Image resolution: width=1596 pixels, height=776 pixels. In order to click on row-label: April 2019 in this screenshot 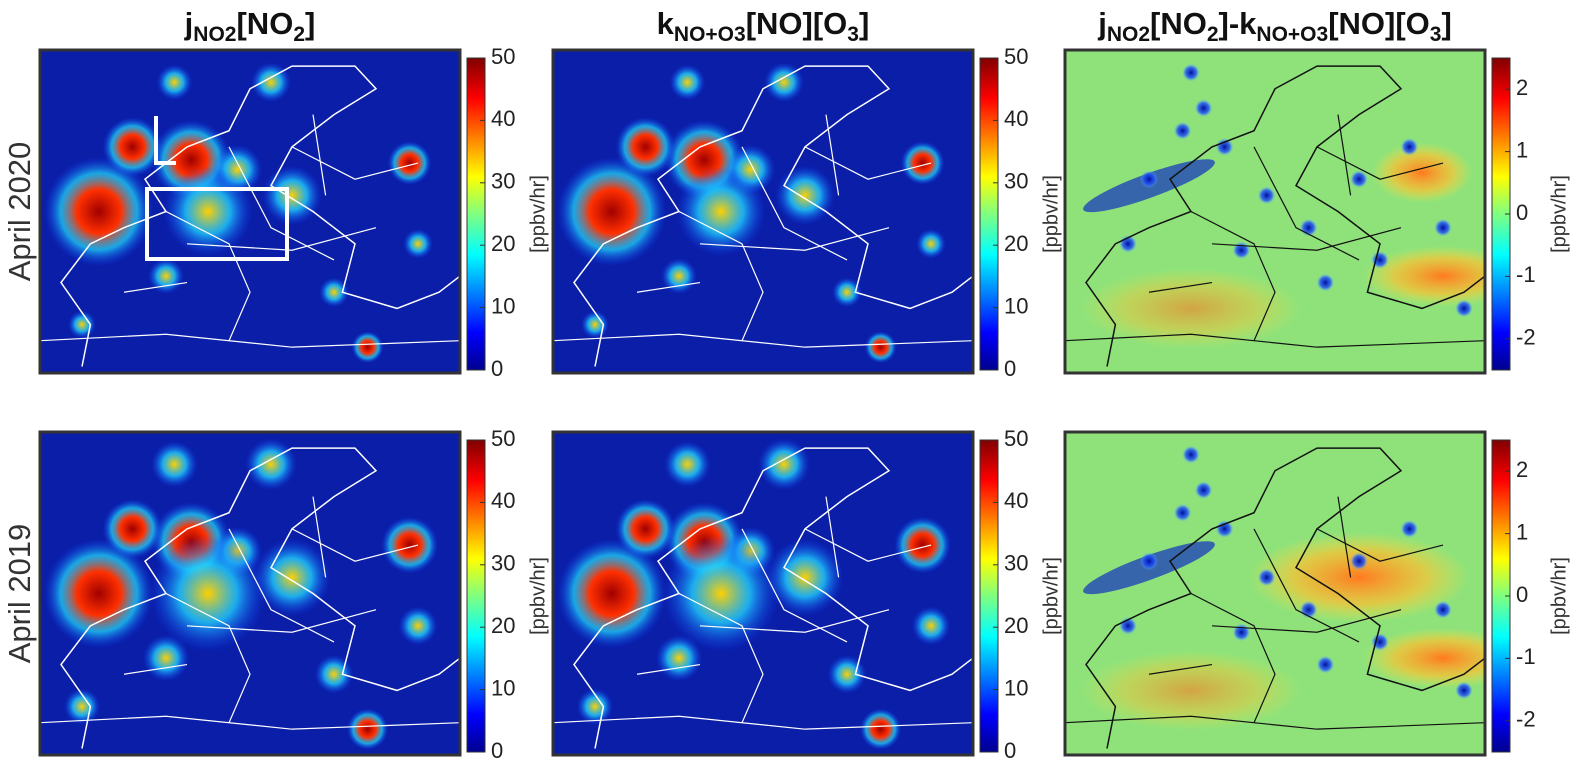, I will do `click(19, 594)`.